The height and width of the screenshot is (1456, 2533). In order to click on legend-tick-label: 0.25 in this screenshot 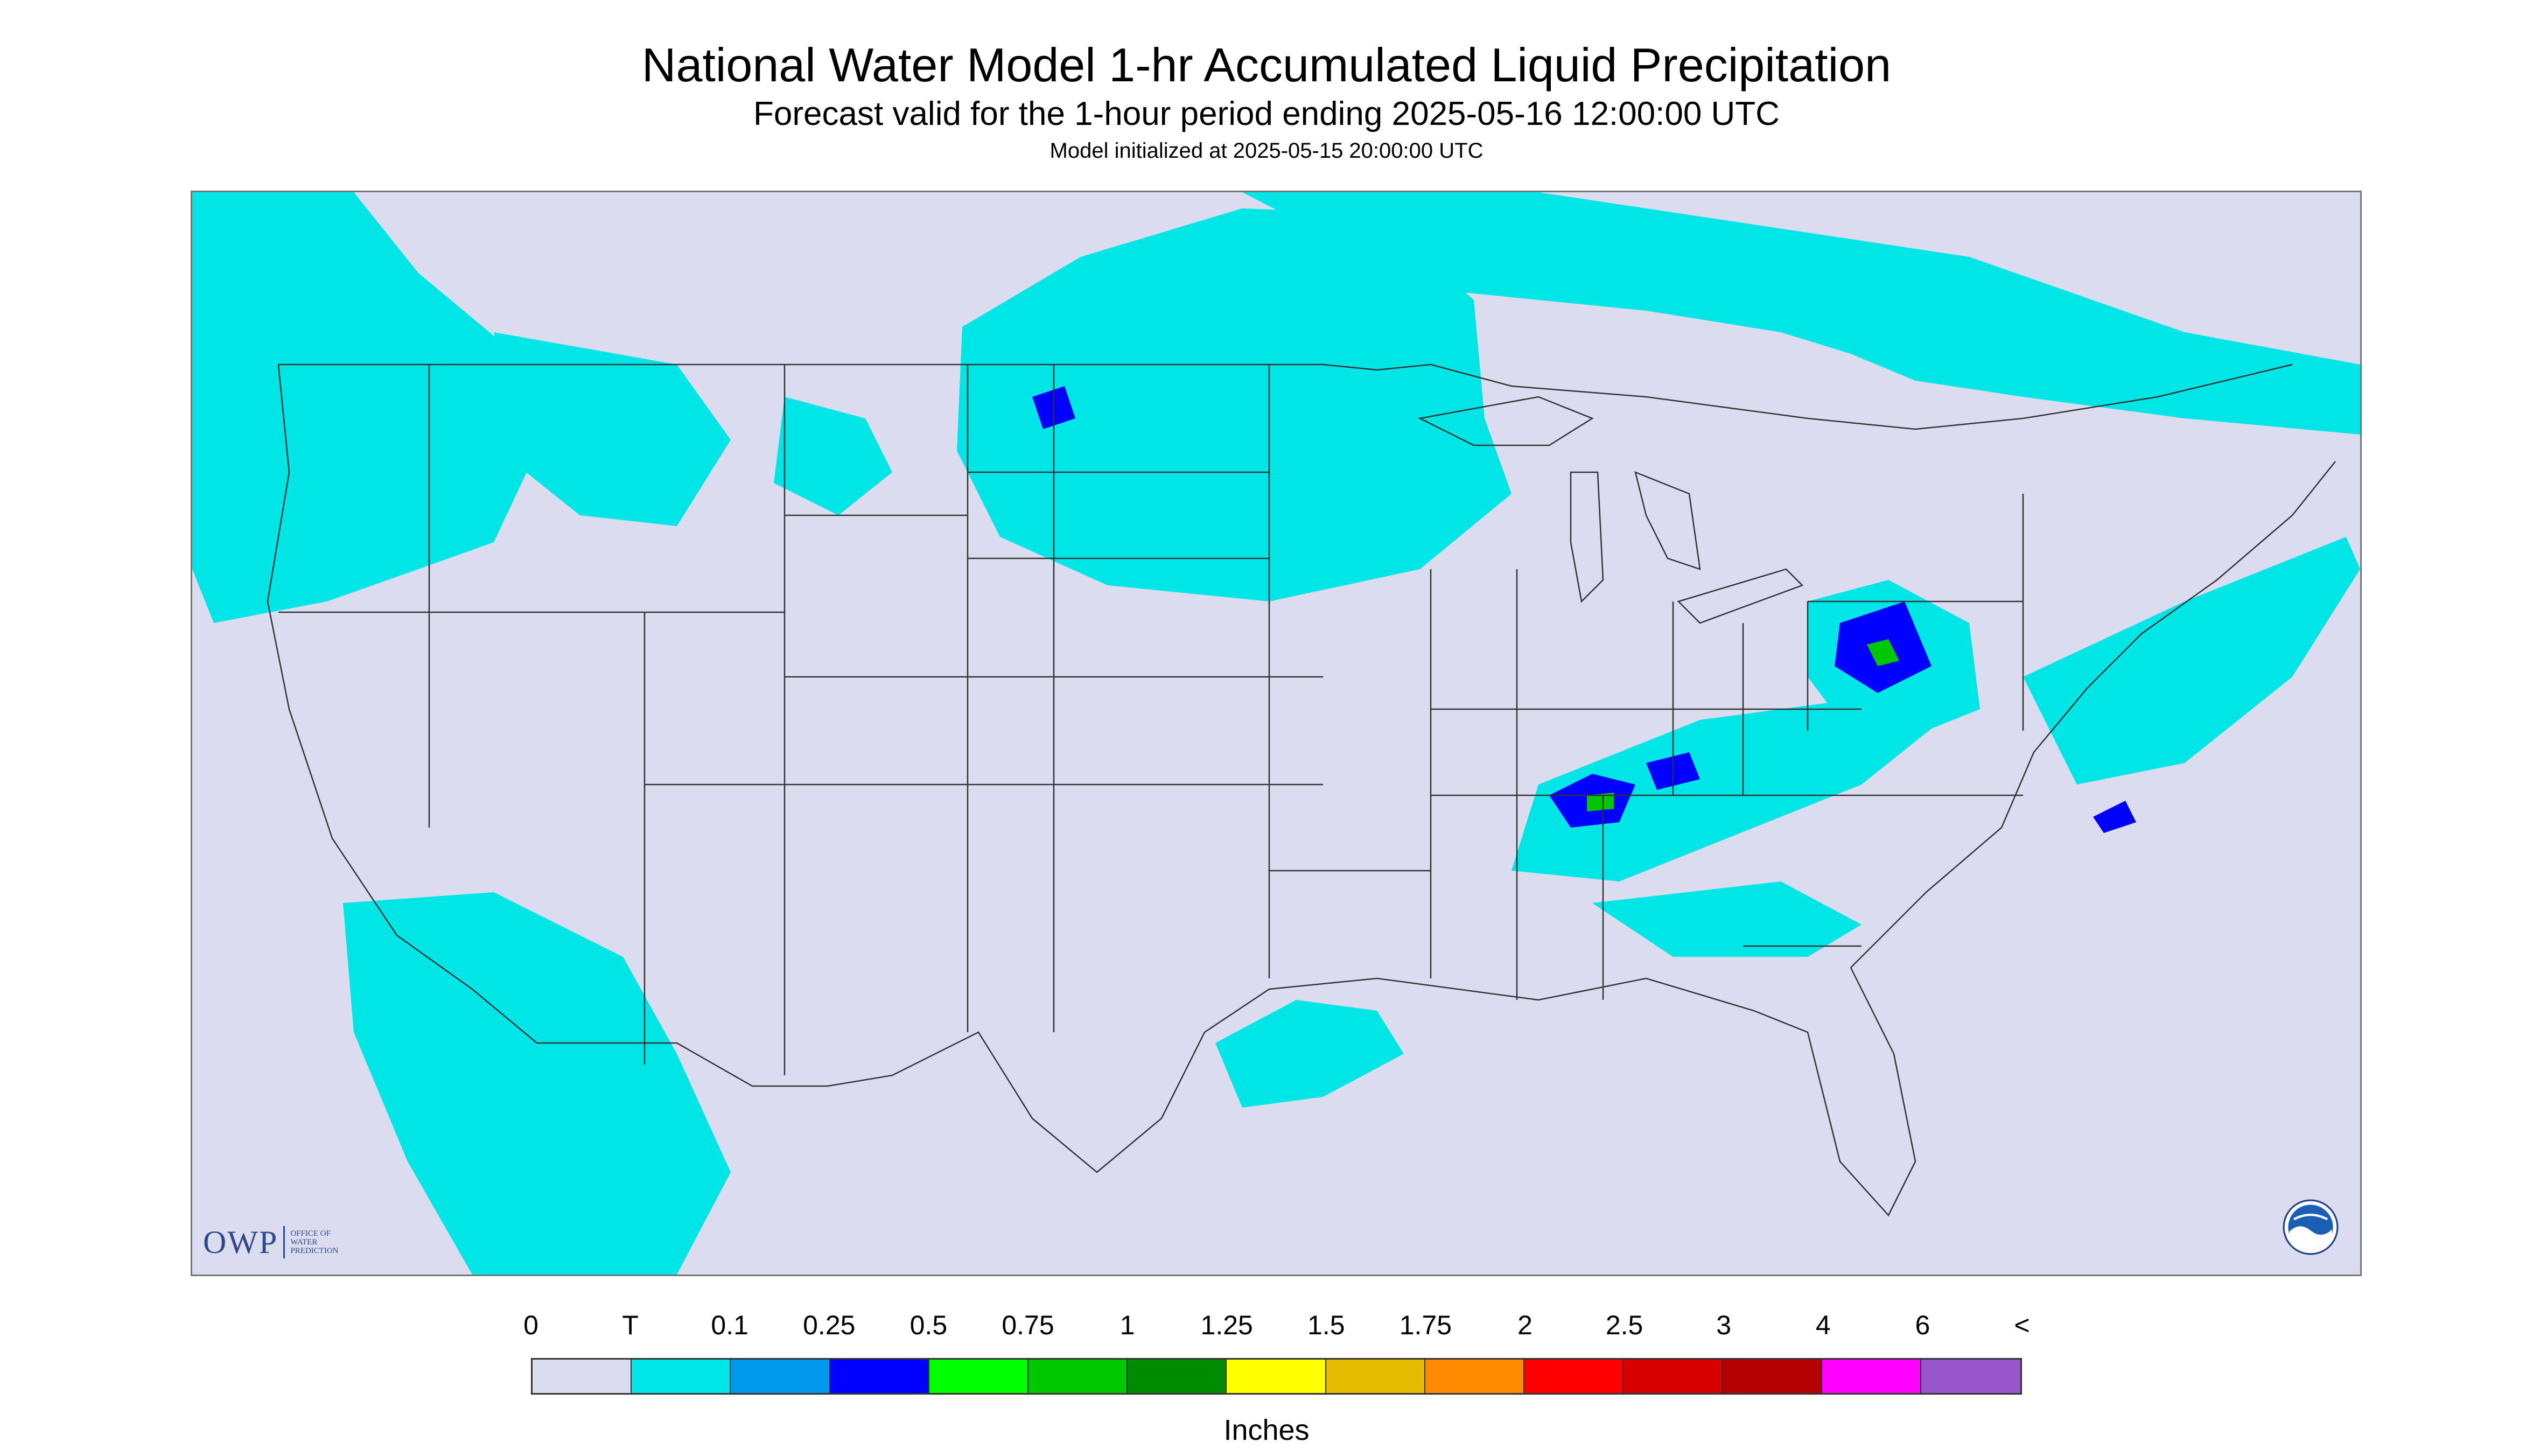, I will do `click(829, 1325)`.